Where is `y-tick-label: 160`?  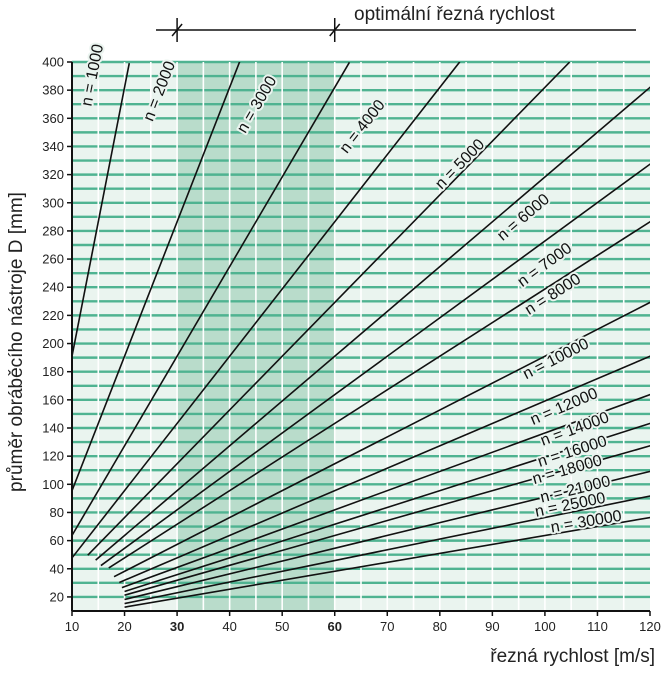
y-tick-label: 160 is located at coordinates (53, 399).